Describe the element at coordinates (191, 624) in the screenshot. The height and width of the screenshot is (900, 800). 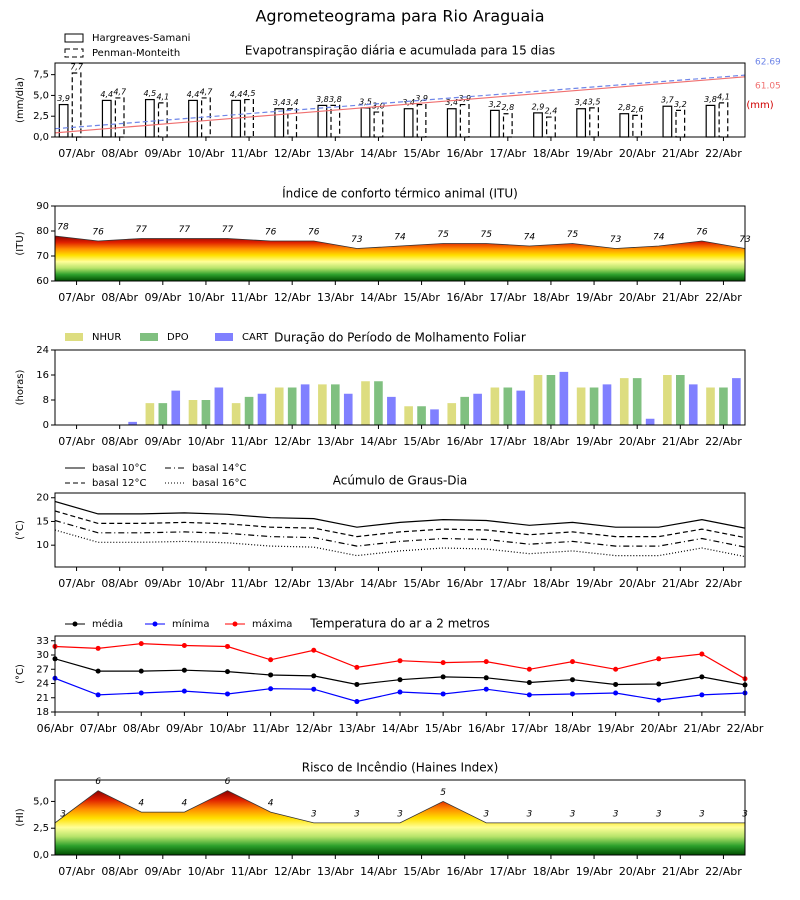
I see `legend-label: mínima` at that location.